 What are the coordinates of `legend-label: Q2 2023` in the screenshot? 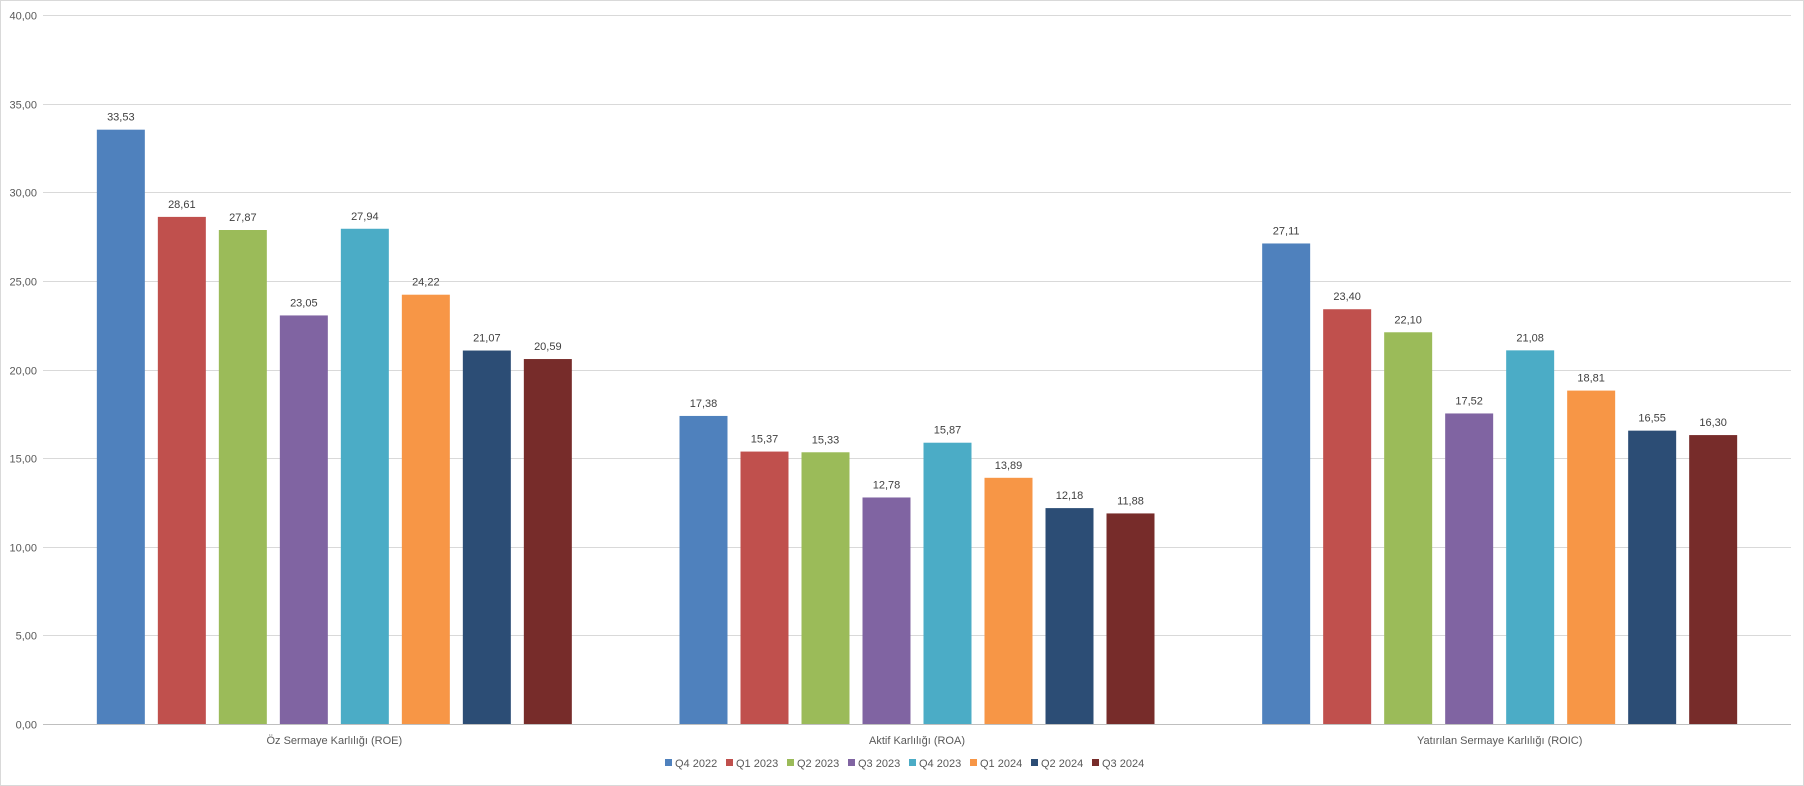 It's located at (818, 764).